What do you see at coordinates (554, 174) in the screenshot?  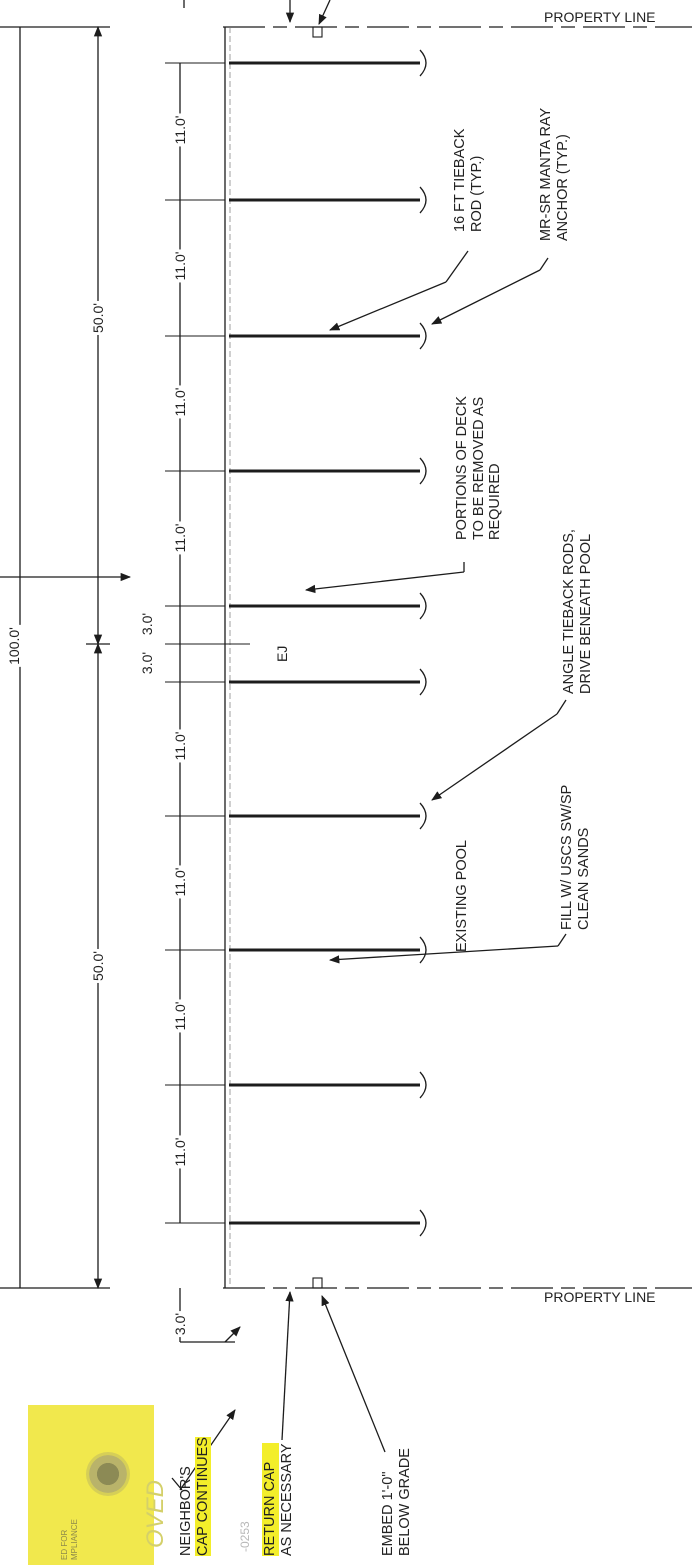 I see `manta-ray-note: MR-SR MANTA RAY ANCHOR (TYP.)` at bounding box center [554, 174].